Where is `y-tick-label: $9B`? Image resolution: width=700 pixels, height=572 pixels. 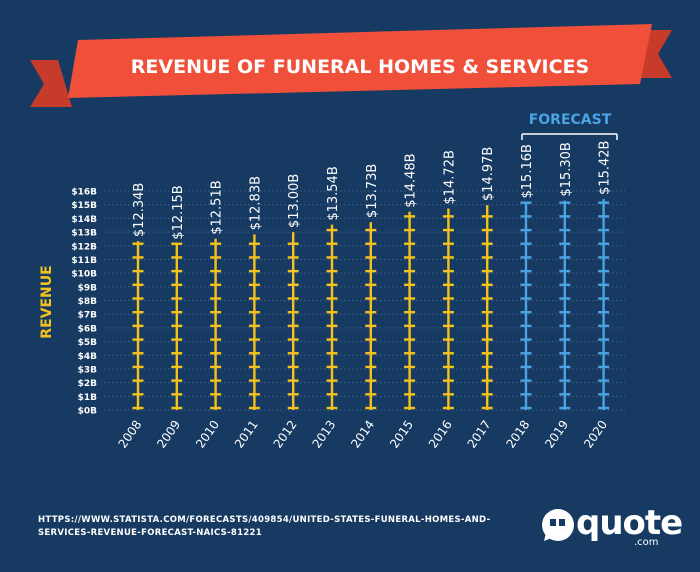 y-tick-label: $9B is located at coordinates (88, 288).